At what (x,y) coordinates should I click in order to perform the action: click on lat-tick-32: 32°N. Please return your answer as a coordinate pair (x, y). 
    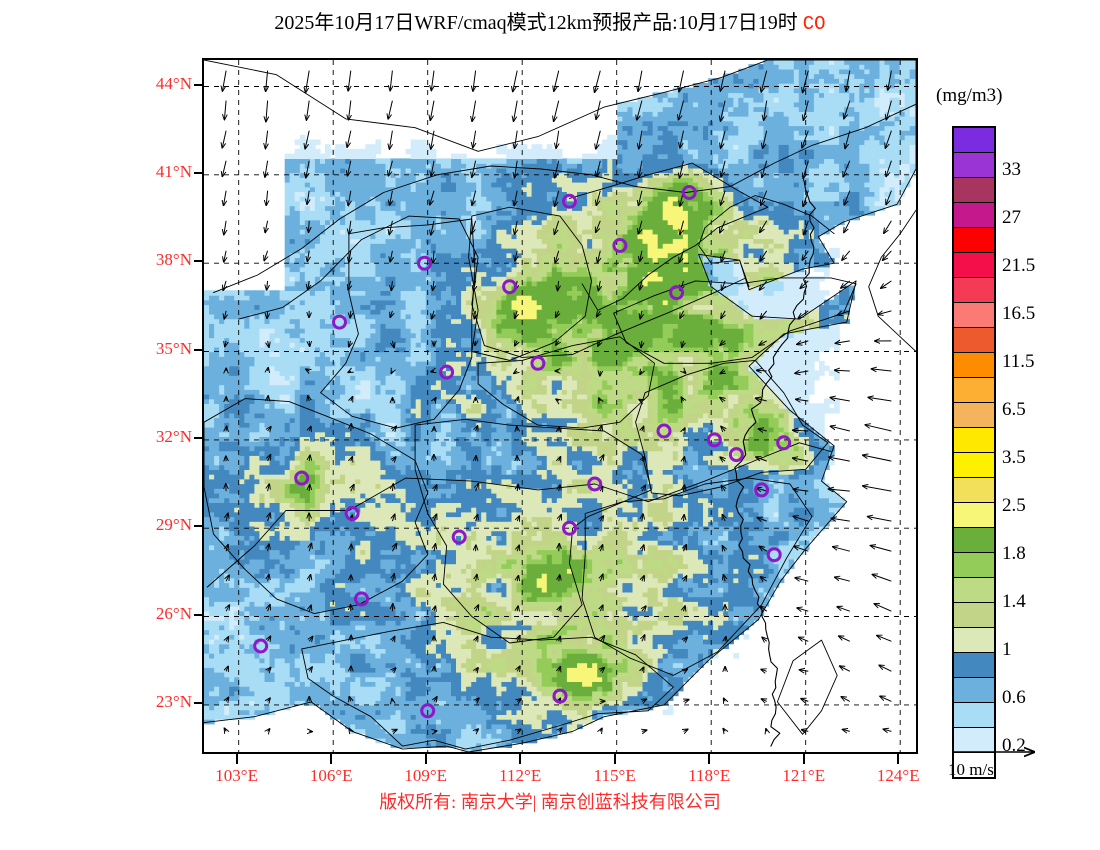
    Looking at the image, I should click on (173, 436).